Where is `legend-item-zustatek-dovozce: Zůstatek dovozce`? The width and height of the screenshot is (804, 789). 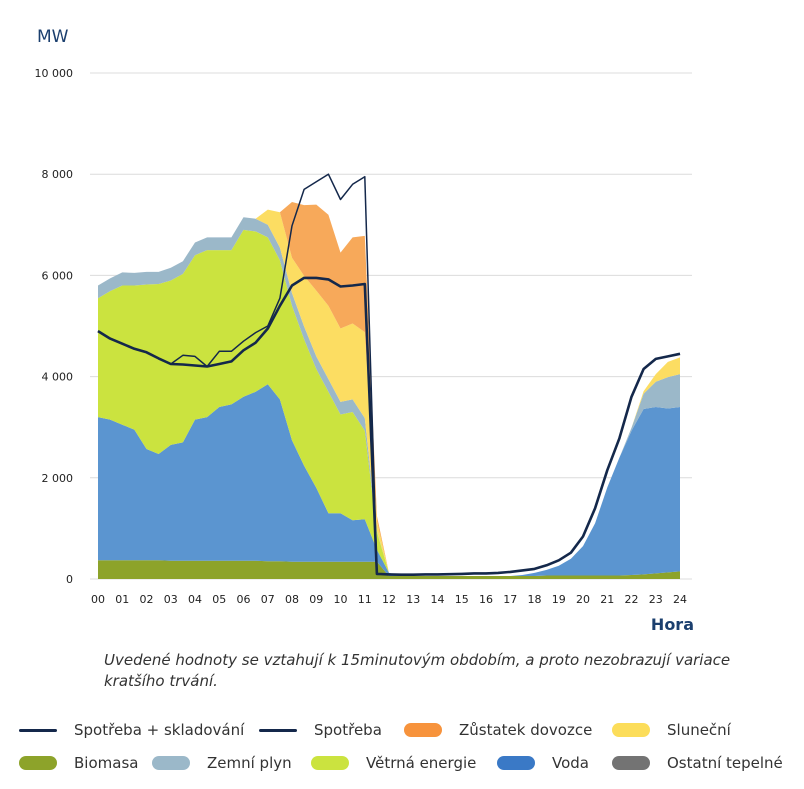
legend-item-zustatek-dovozce: Zůstatek dovozce is located at coordinates (498, 730).